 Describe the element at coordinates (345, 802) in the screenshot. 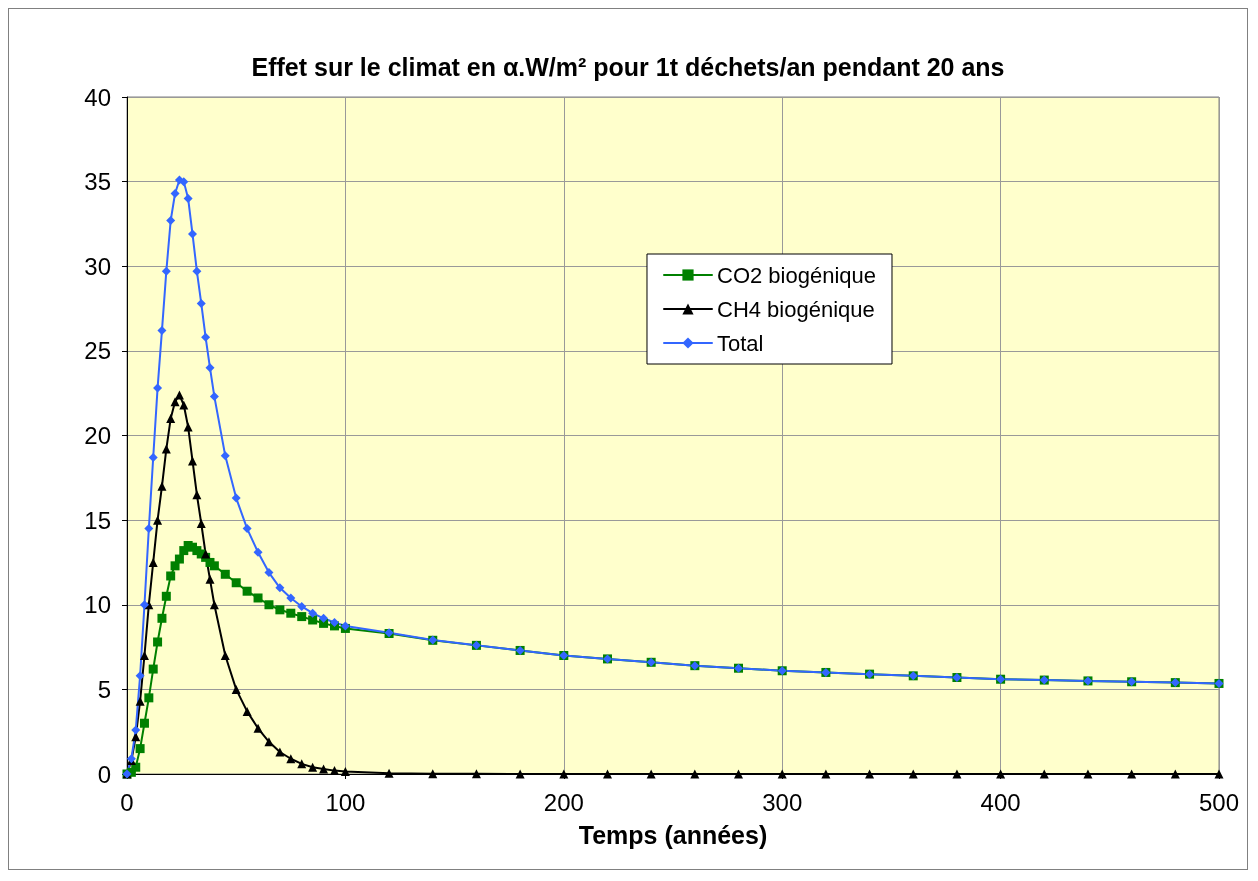

I see `x-tick-label: 100` at that location.